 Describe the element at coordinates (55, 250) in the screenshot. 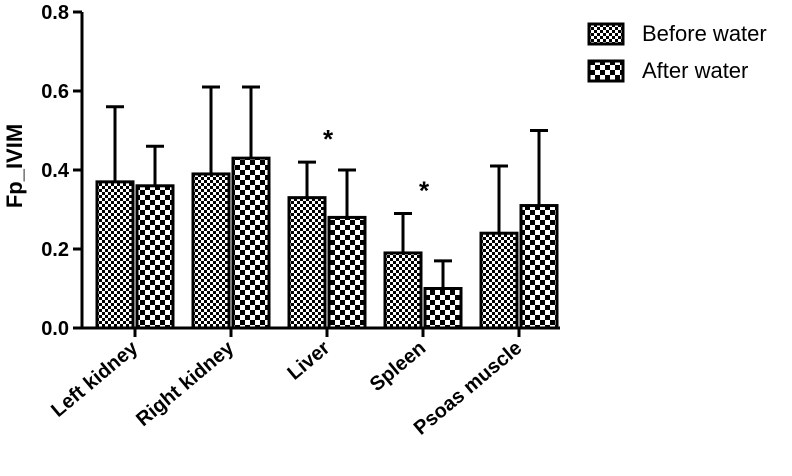

I see `y-tick-label: 0.2` at that location.